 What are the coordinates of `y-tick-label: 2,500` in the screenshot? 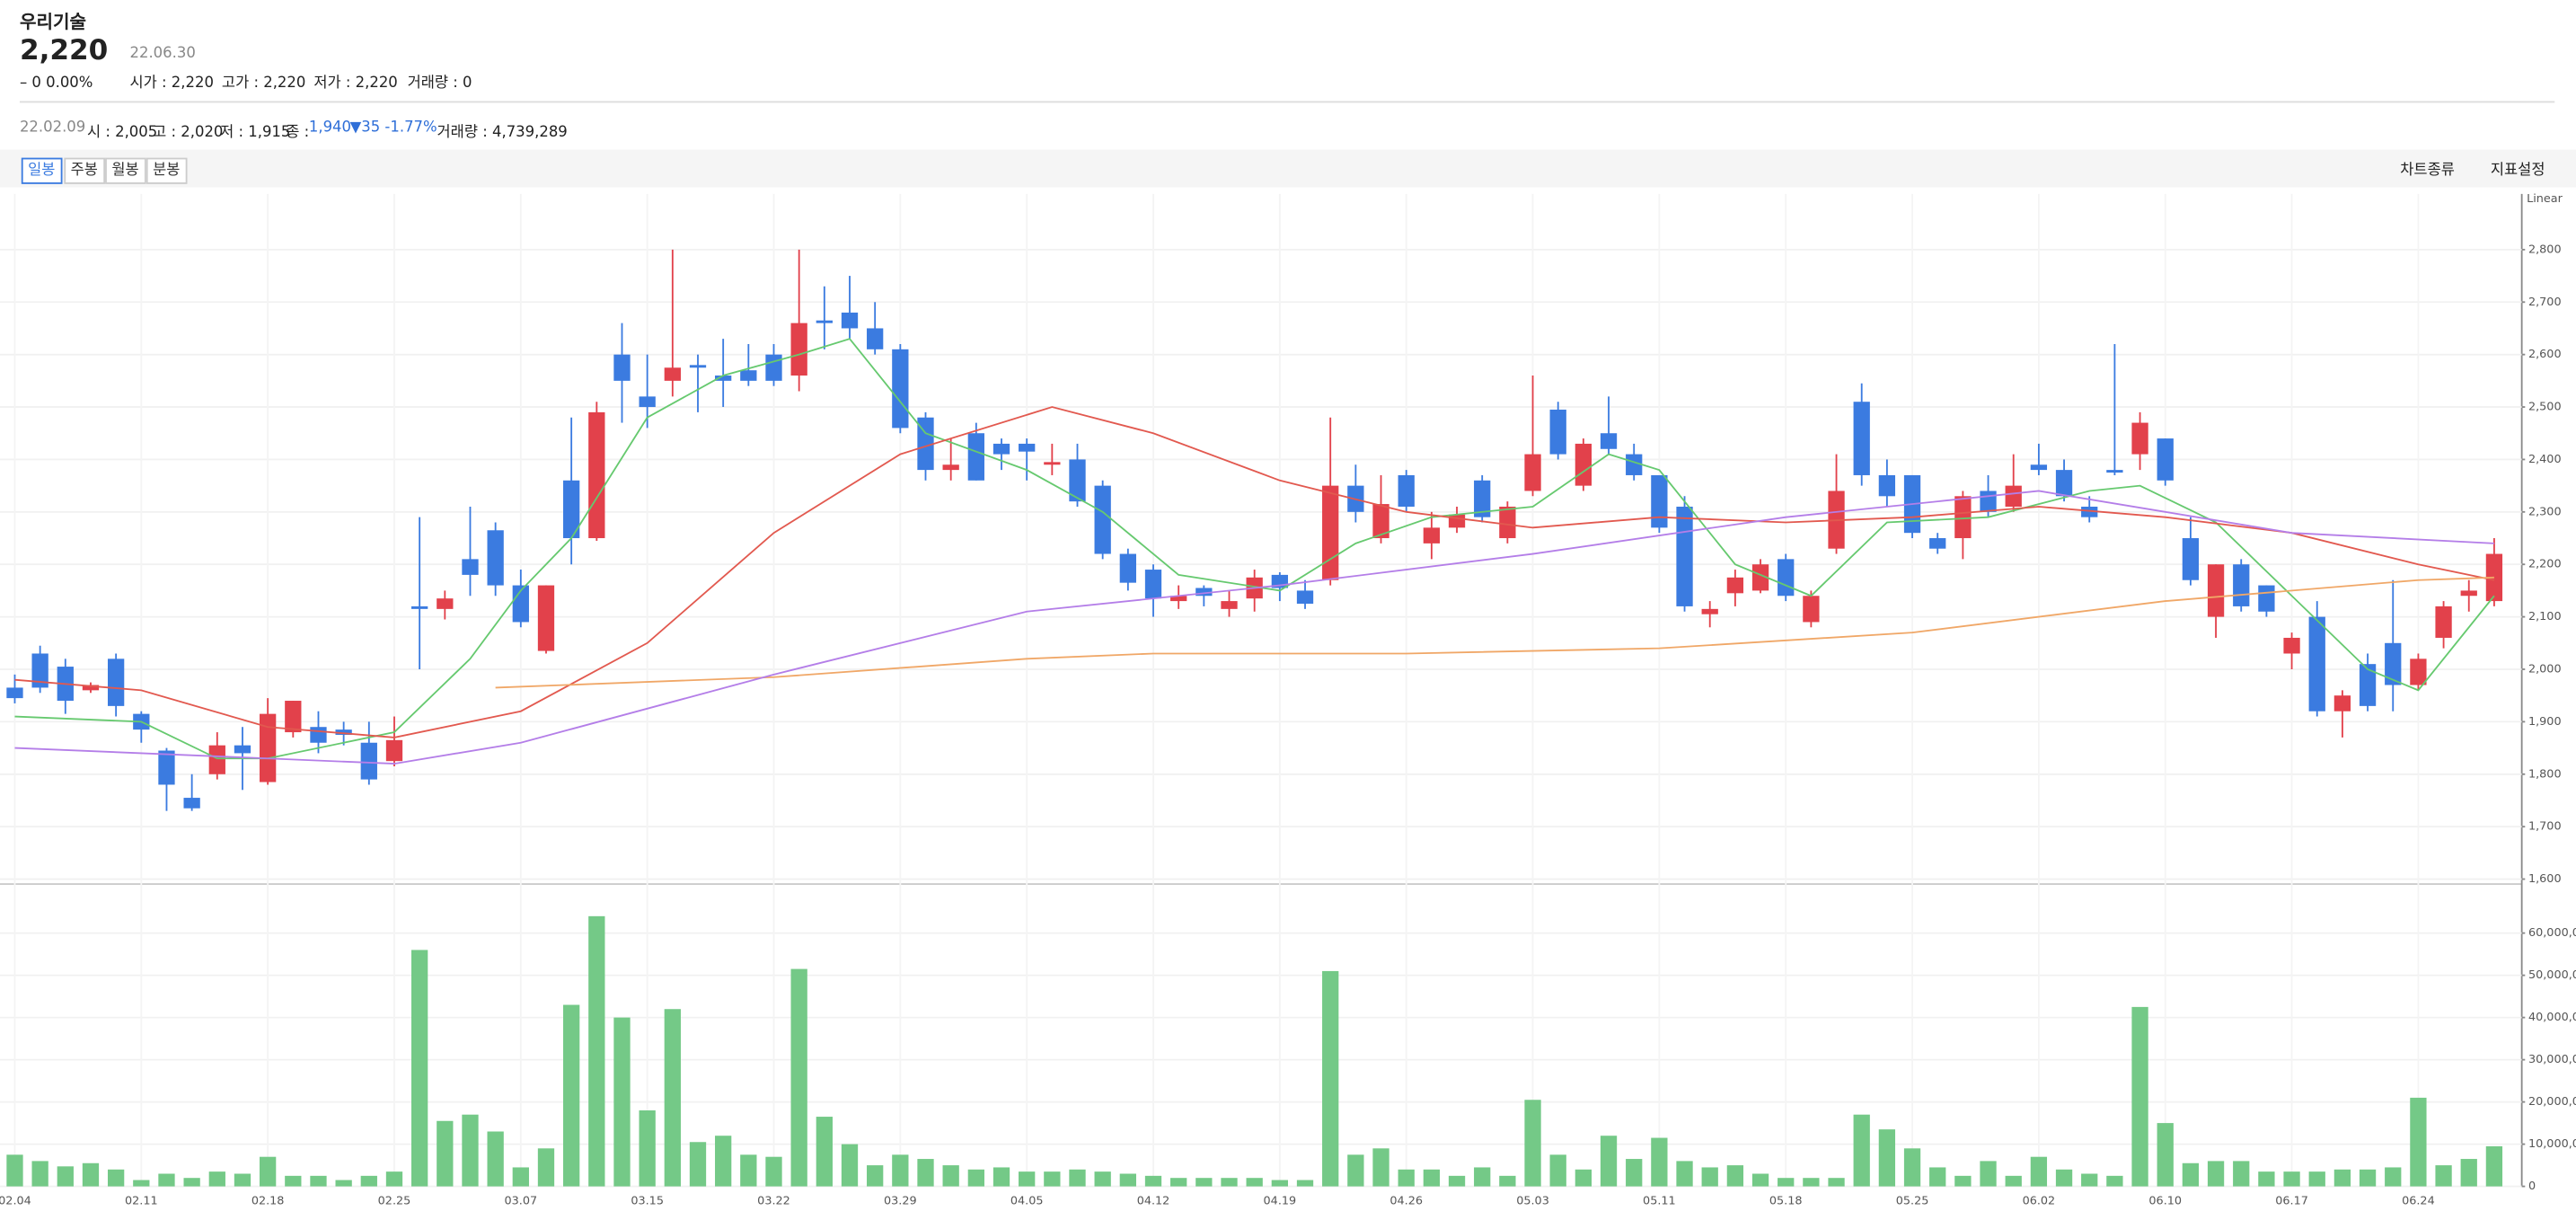 It's located at (2545, 407).